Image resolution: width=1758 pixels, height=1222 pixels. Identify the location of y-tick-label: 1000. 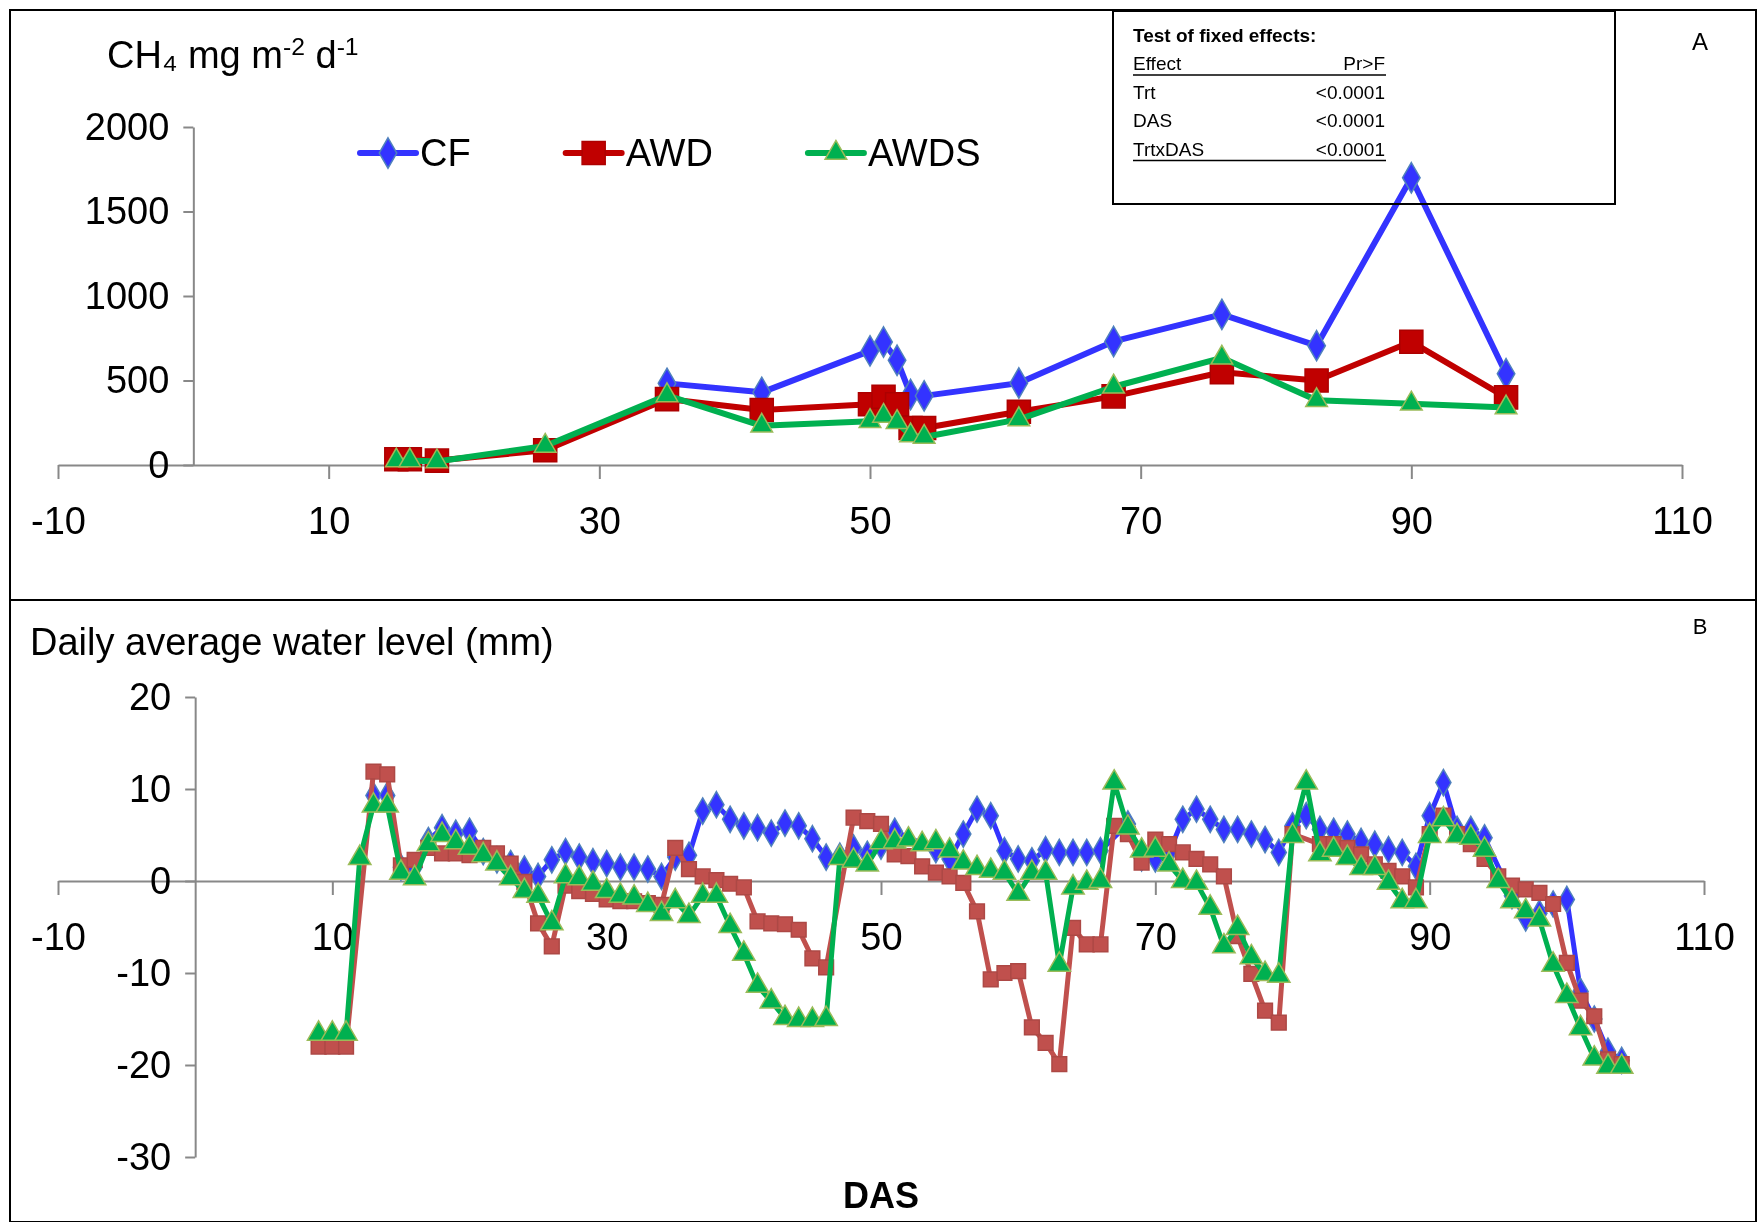
(127, 295).